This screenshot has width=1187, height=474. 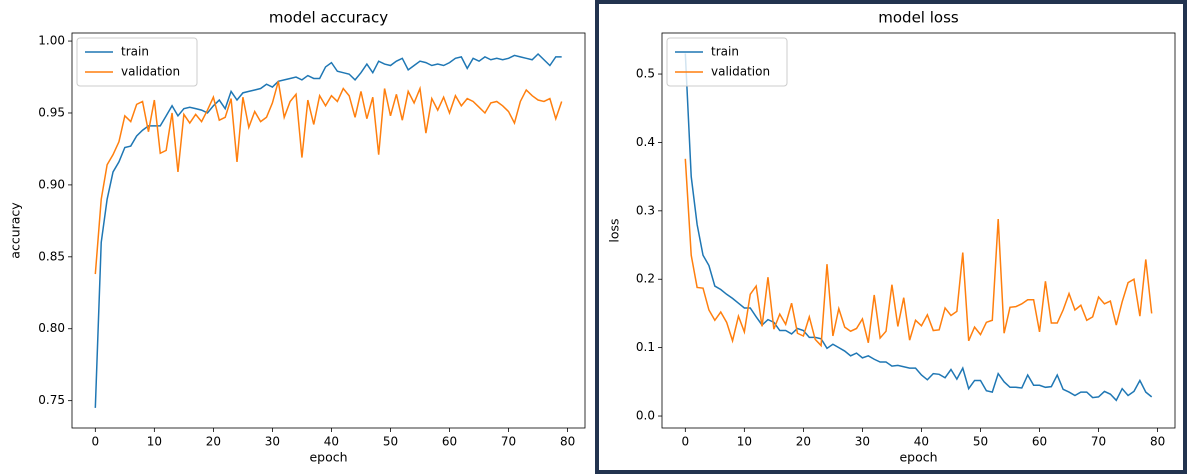 I want to click on y-tick-label: 0.5, so click(x=645, y=74).